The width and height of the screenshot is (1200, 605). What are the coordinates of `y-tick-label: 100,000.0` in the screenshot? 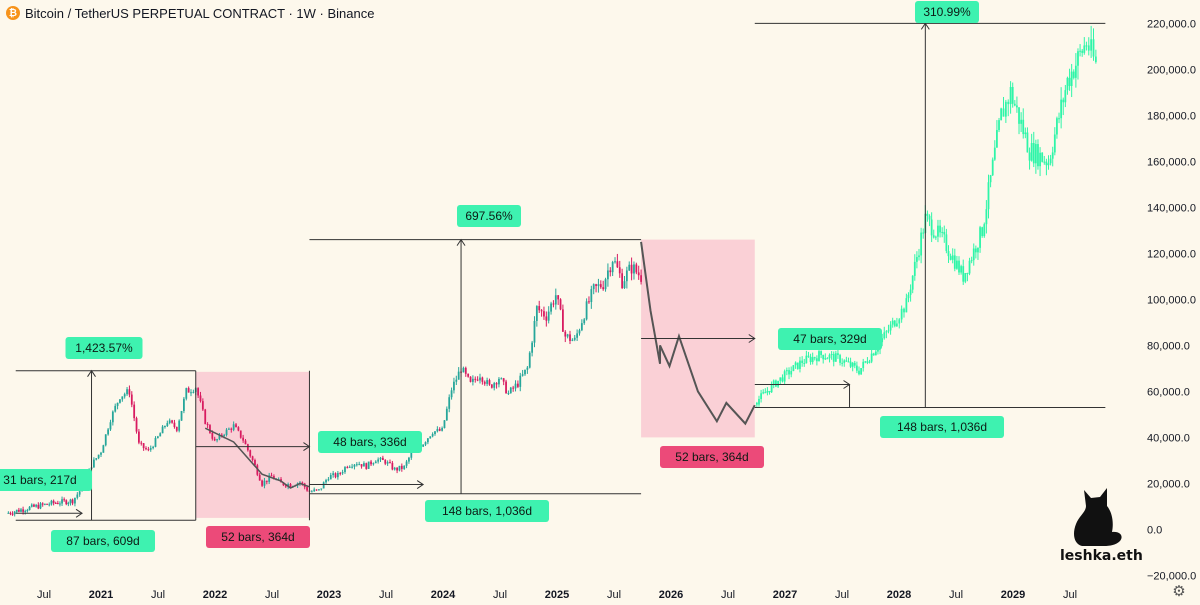 It's located at (1171, 300).